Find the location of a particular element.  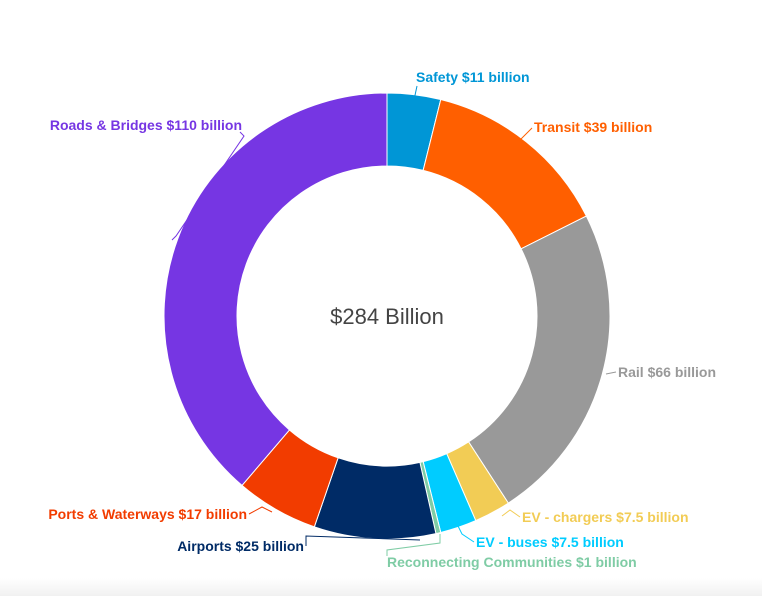

slice-label-6: Airports $25 billion is located at coordinates (240, 546).